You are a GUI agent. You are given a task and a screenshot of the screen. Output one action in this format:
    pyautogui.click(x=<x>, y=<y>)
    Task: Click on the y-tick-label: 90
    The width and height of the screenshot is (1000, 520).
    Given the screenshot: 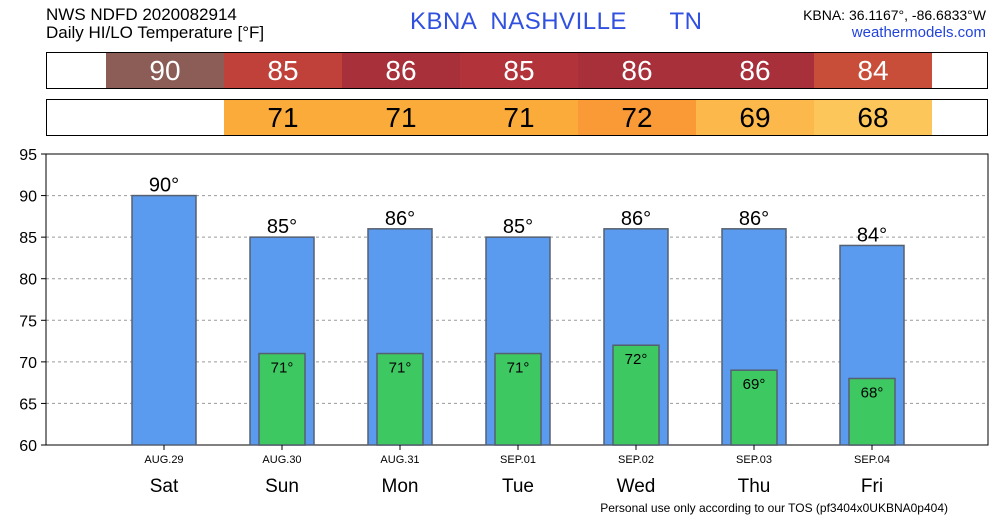 What is the action you would take?
    pyautogui.click(x=28, y=197)
    